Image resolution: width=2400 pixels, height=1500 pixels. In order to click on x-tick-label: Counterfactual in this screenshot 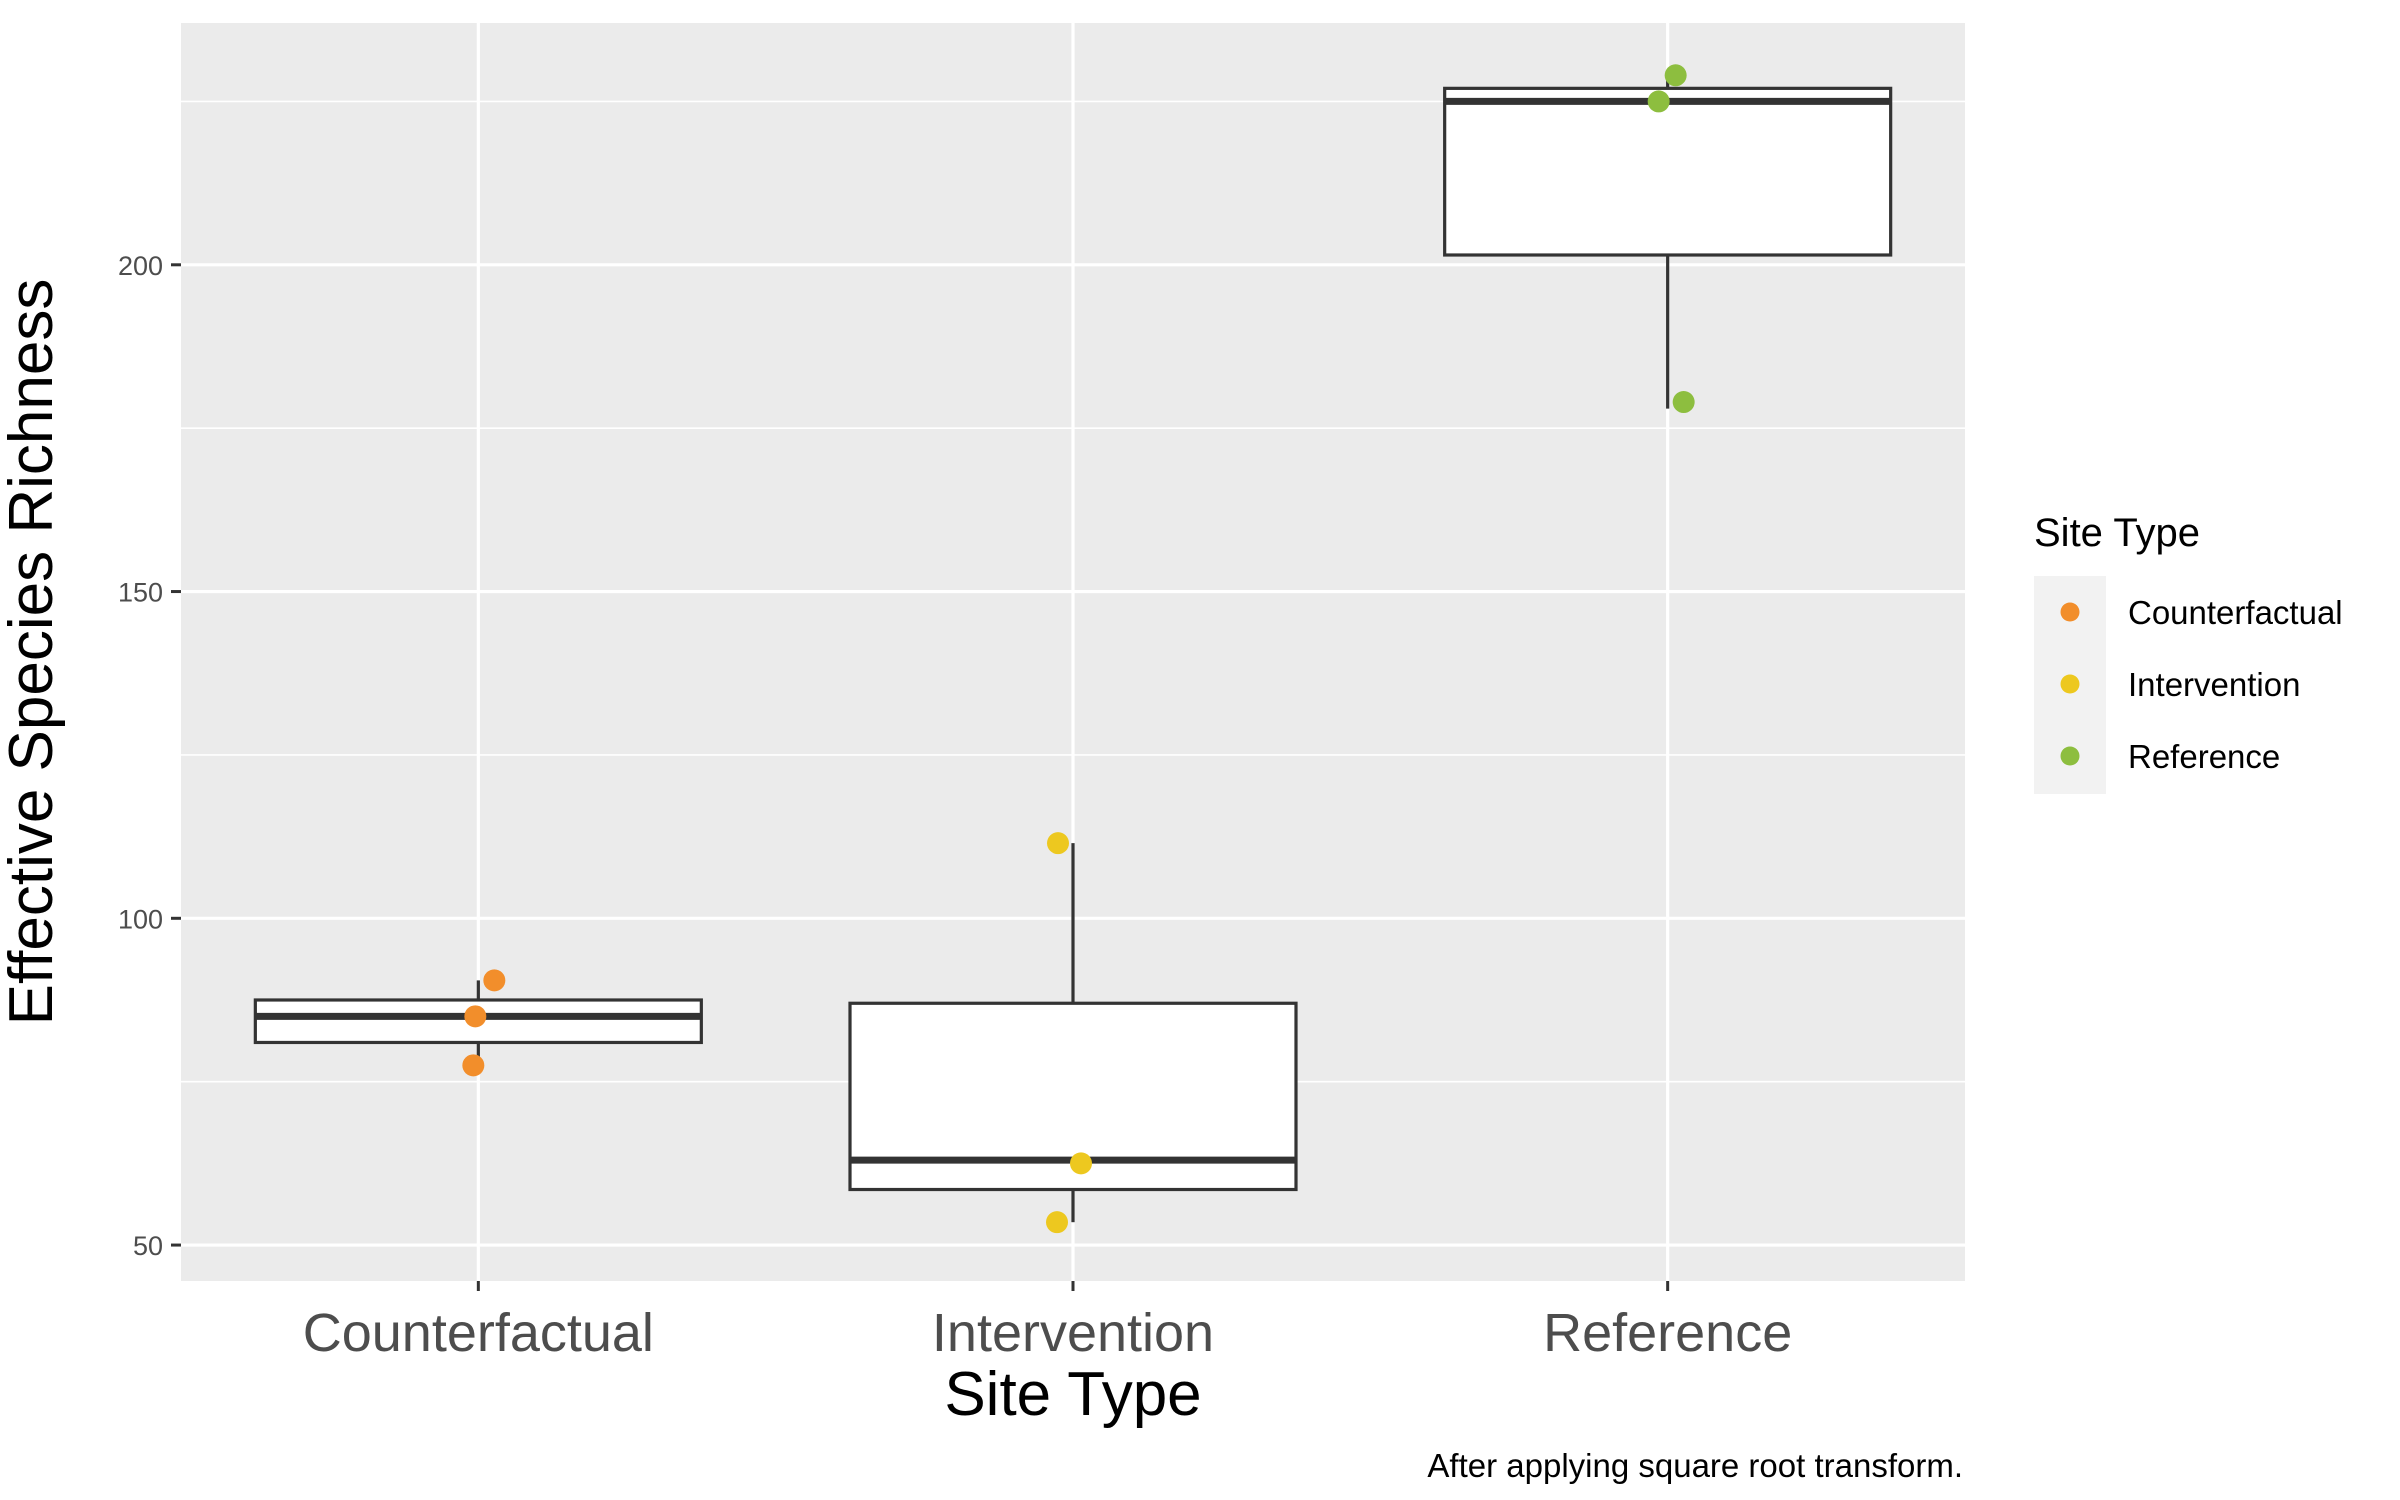, I will do `click(478, 1333)`.